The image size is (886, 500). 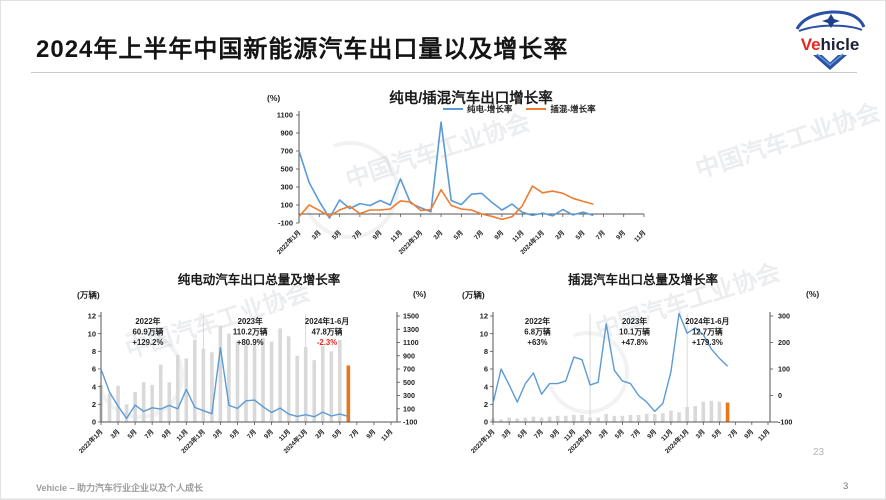 What do you see at coordinates (840, 44) in the screenshot?
I see `logo-text-dark: hicle` at bounding box center [840, 44].